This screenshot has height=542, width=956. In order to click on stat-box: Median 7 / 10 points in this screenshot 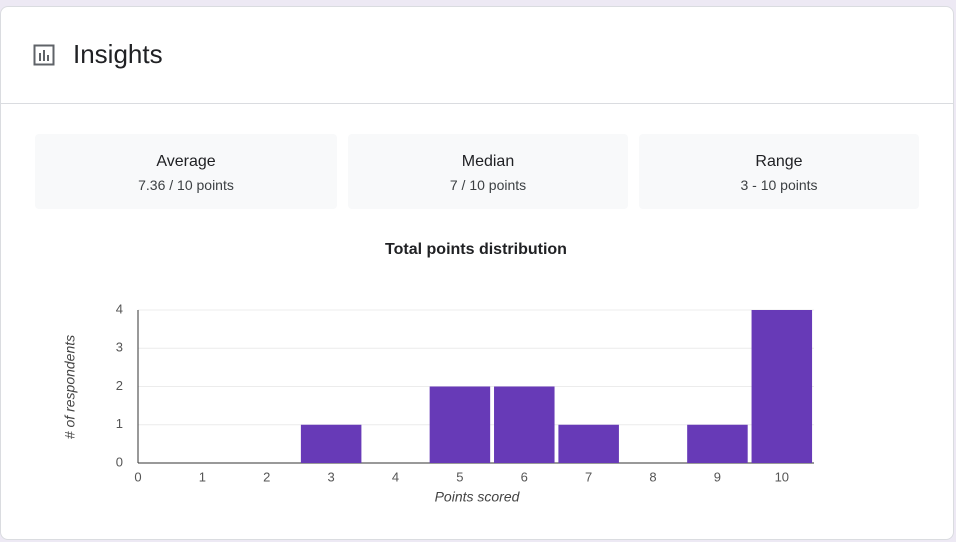, I will do `click(488, 171)`.